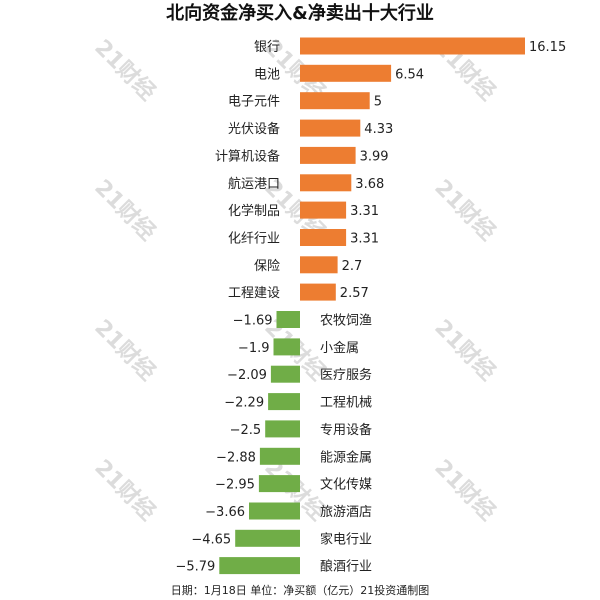  I want to click on value-label-4: 3.99, so click(374, 156).